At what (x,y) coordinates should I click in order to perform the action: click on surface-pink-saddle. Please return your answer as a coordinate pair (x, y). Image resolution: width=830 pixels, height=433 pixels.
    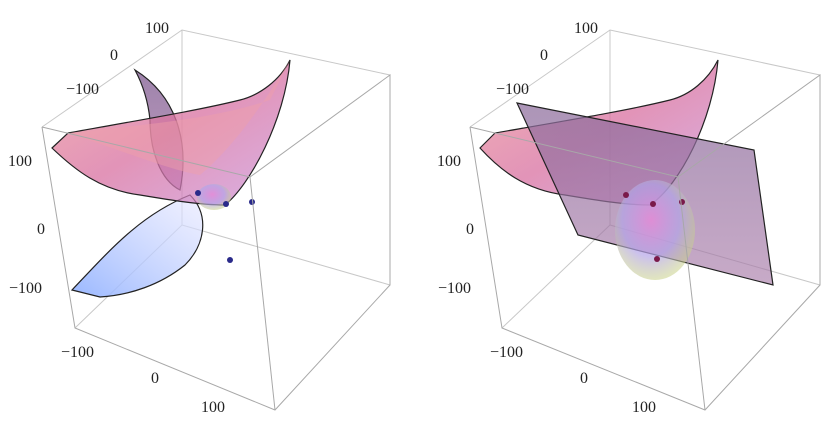
    Looking at the image, I should click on (171, 132).